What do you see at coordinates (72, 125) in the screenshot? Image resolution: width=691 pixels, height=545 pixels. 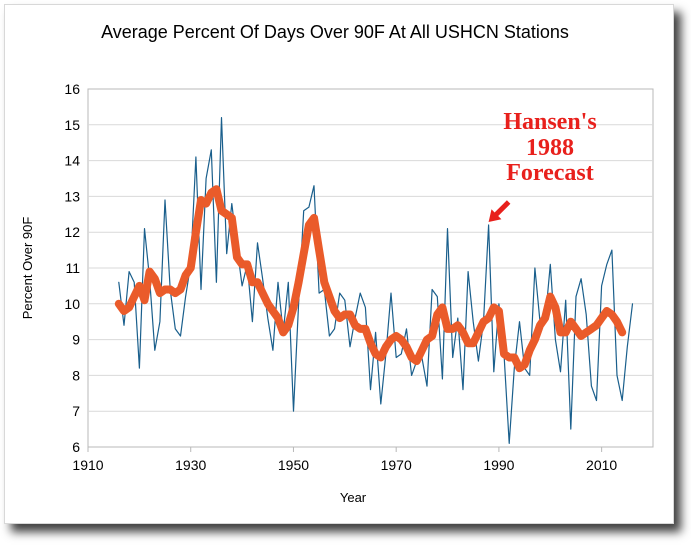 I see `y-tick-label: 15` at bounding box center [72, 125].